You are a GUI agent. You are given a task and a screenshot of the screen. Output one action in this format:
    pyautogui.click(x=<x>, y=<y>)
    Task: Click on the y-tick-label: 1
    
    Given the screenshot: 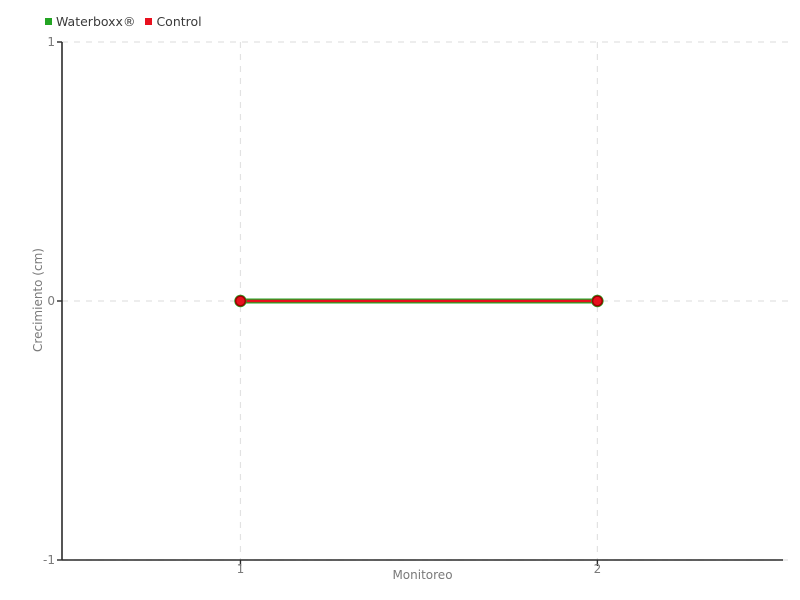 What is the action you would take?
    pyautogui.click(x=51, y=42)
    